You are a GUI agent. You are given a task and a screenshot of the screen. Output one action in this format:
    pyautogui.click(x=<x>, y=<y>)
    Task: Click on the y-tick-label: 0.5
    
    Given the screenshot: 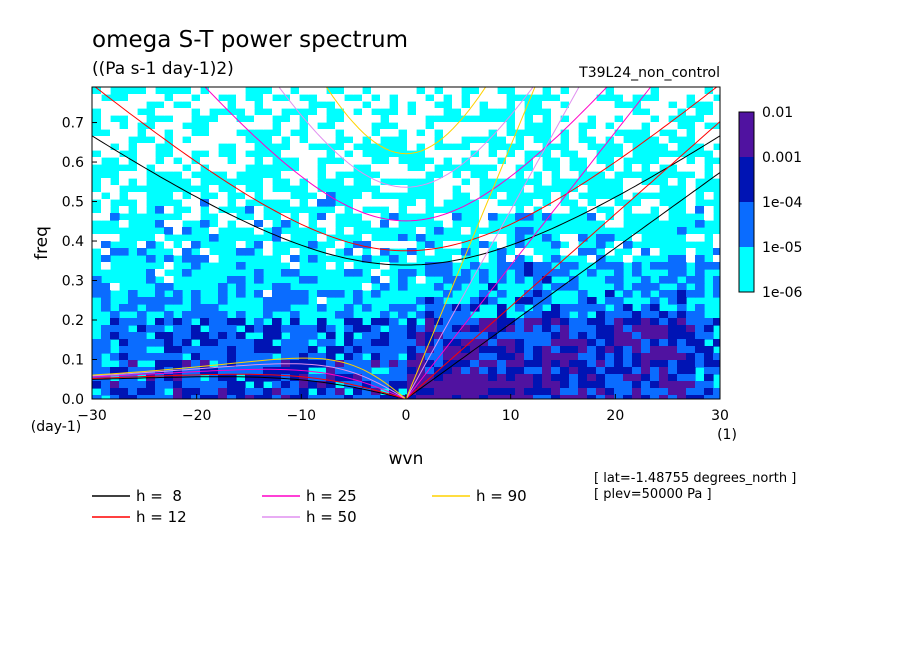 What is the action you would take?
    pyautogui.click(x=73, y=203)
    